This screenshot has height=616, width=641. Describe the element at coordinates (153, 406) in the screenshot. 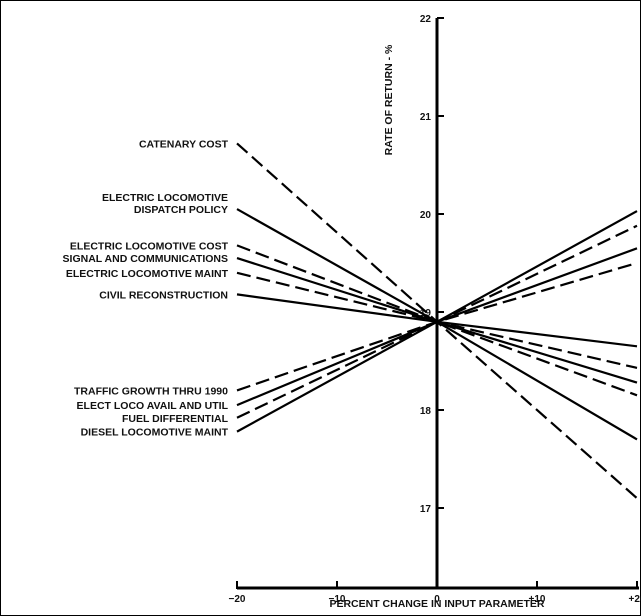

I see `series-label: ELECT LOCO AVAIL AND UTIL` at that location.